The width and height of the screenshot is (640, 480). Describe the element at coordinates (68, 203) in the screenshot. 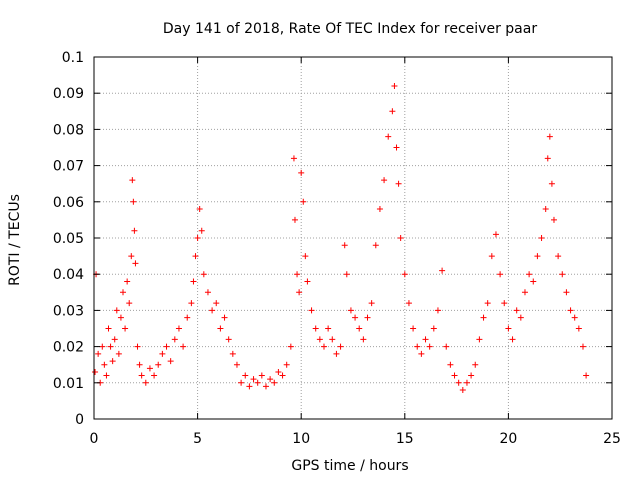

I see `y-tick-label: 0.06` at that location.